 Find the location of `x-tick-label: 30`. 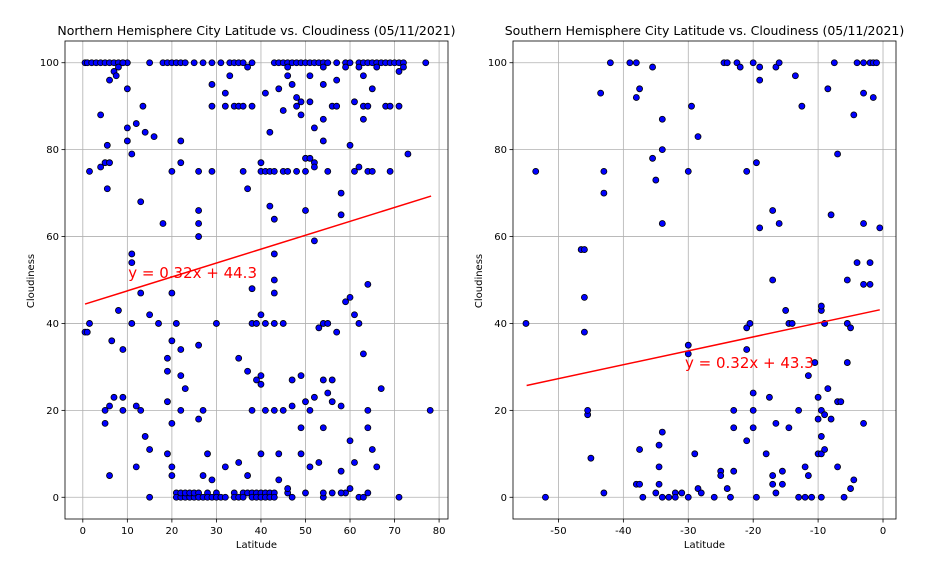

x-tick-label: 30 is located at coordinates (216, 531).